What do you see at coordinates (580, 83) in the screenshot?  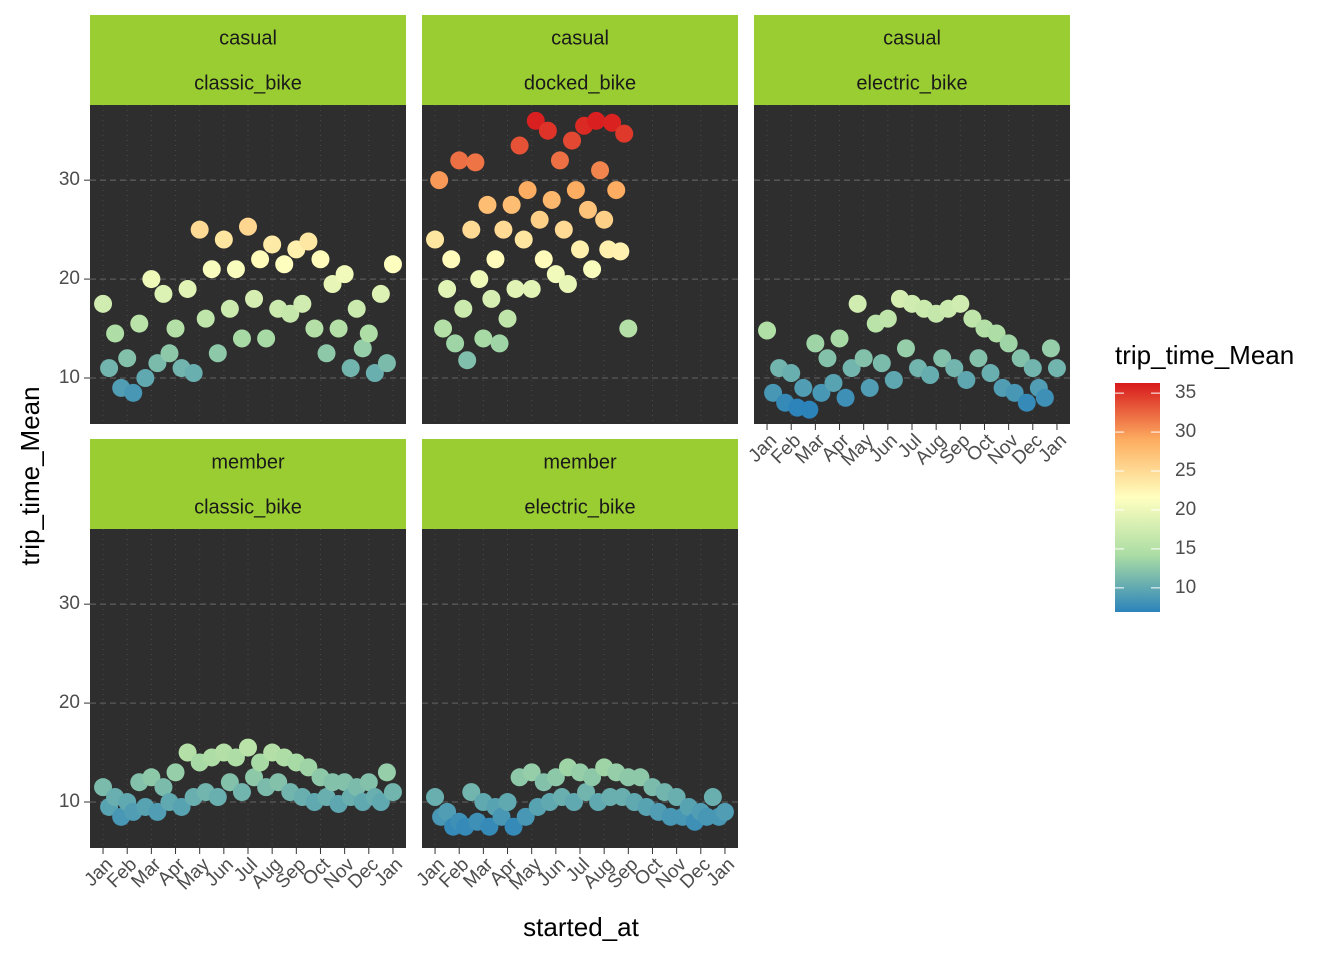 I see `strip-text: docked_bike` at bounding box center [580, 83].